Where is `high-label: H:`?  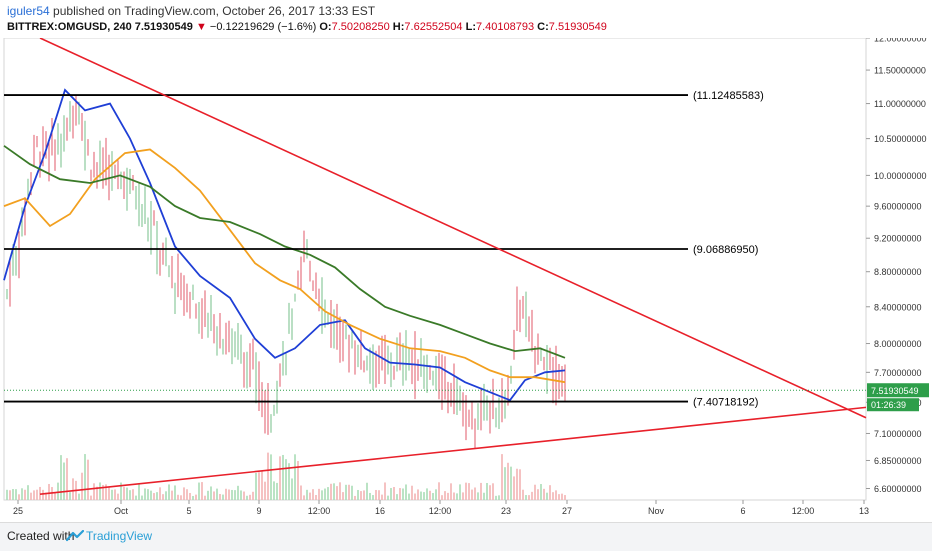
high-label: H: is located at coordinates (398, 27).